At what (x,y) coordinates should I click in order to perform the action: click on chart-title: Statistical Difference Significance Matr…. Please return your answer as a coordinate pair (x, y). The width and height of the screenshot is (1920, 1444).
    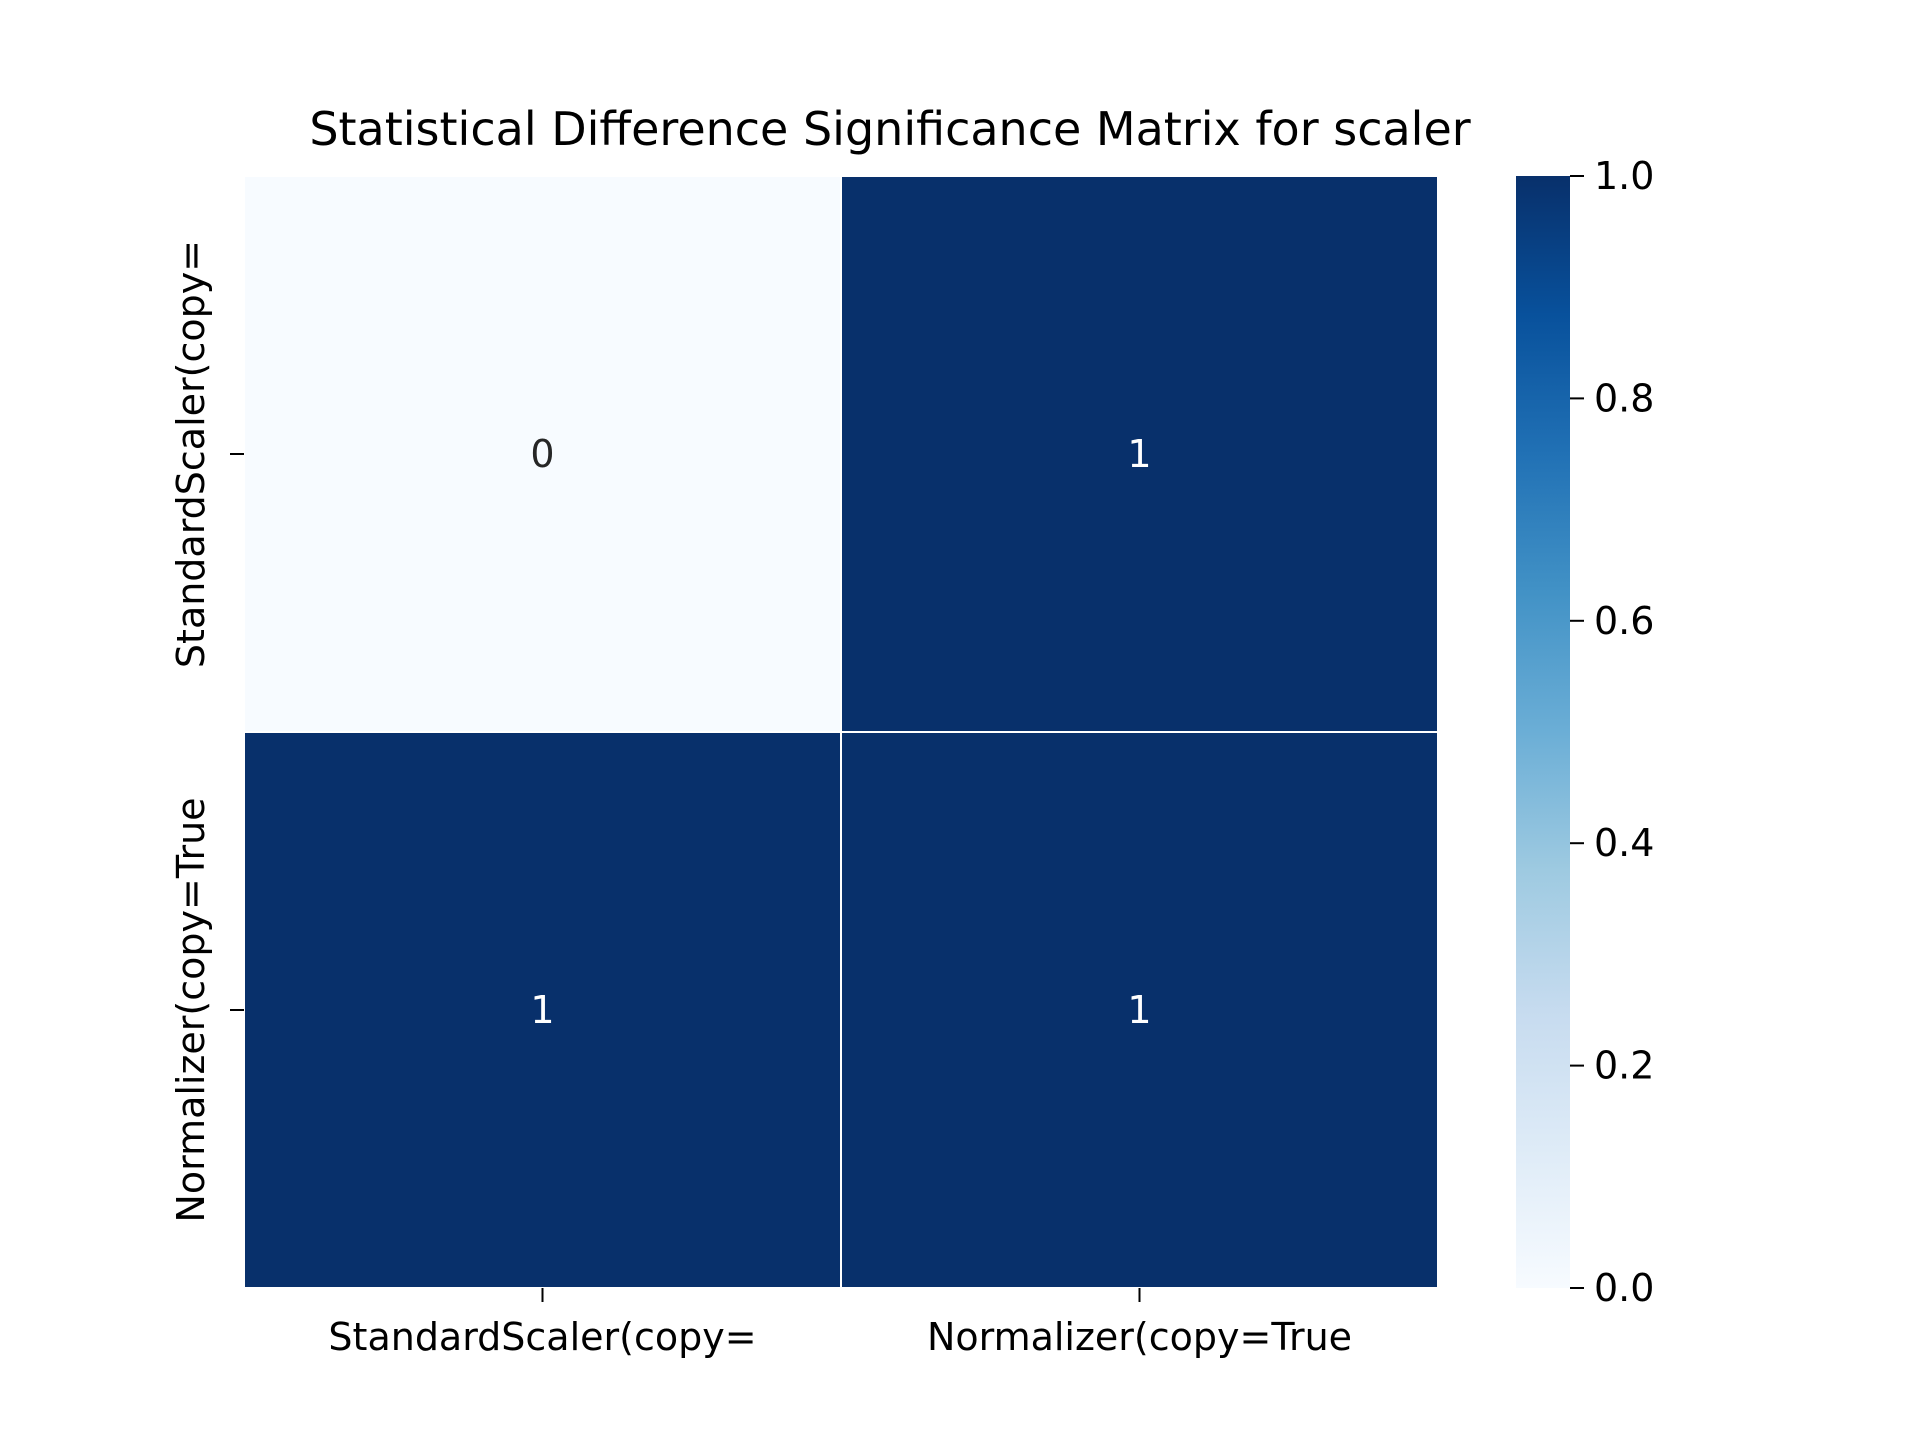
    Looking at the image, I should click on (889, 129).